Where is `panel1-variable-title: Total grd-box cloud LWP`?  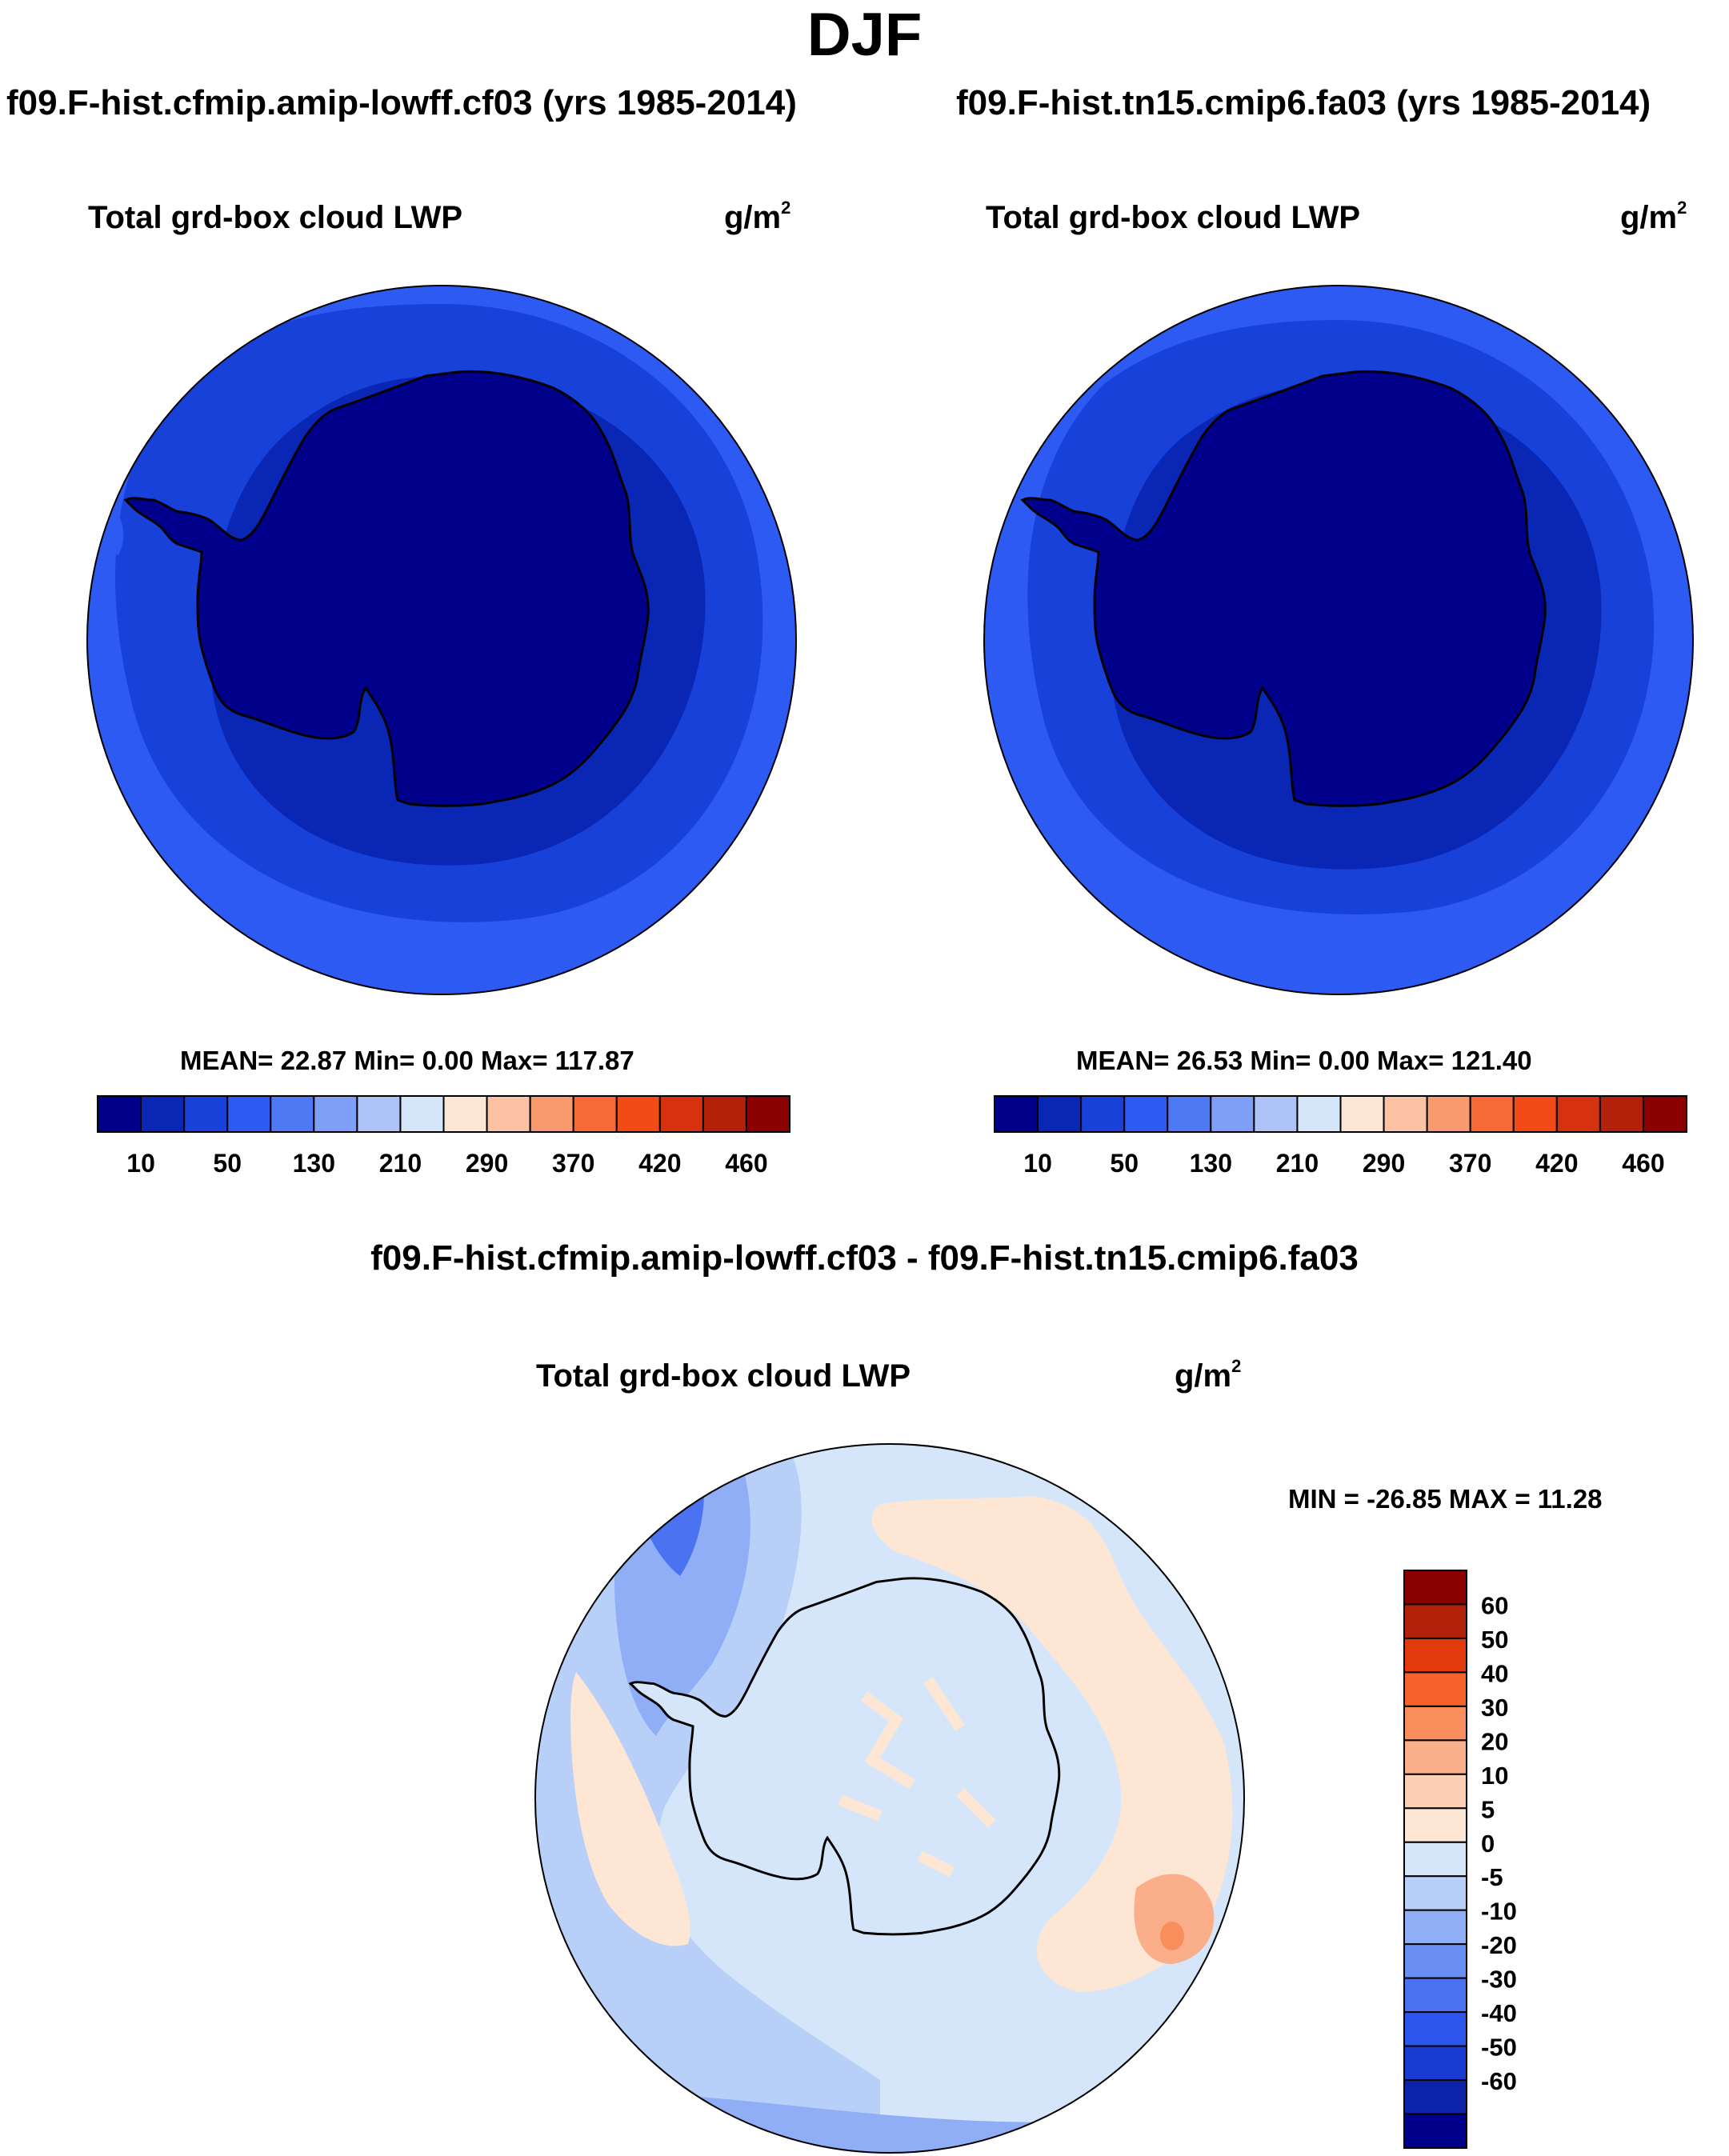 panel1-variable-title: Total grd-box cloud LWP is located at coordinates (275, 217).